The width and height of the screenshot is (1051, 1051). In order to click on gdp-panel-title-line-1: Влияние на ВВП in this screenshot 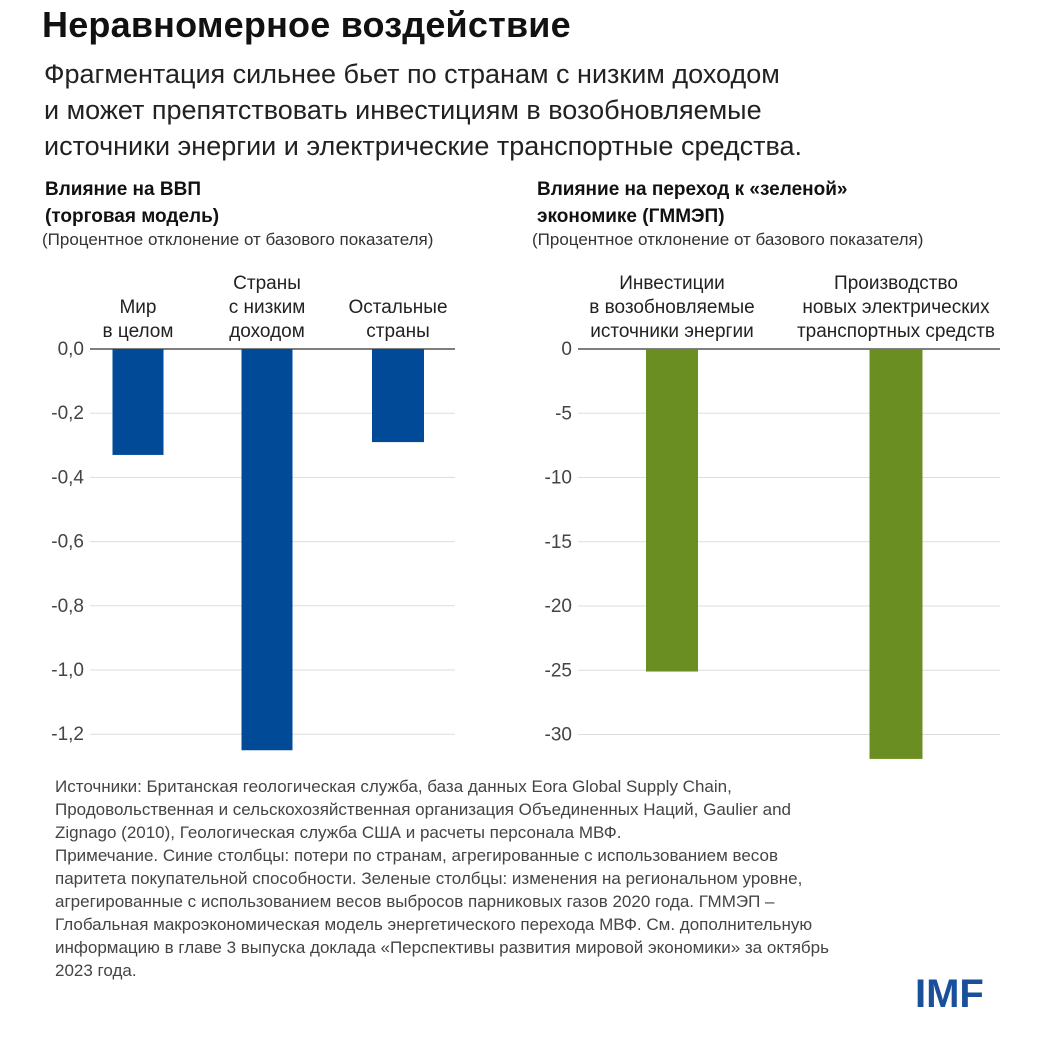, I will do `click(123, 189)`.